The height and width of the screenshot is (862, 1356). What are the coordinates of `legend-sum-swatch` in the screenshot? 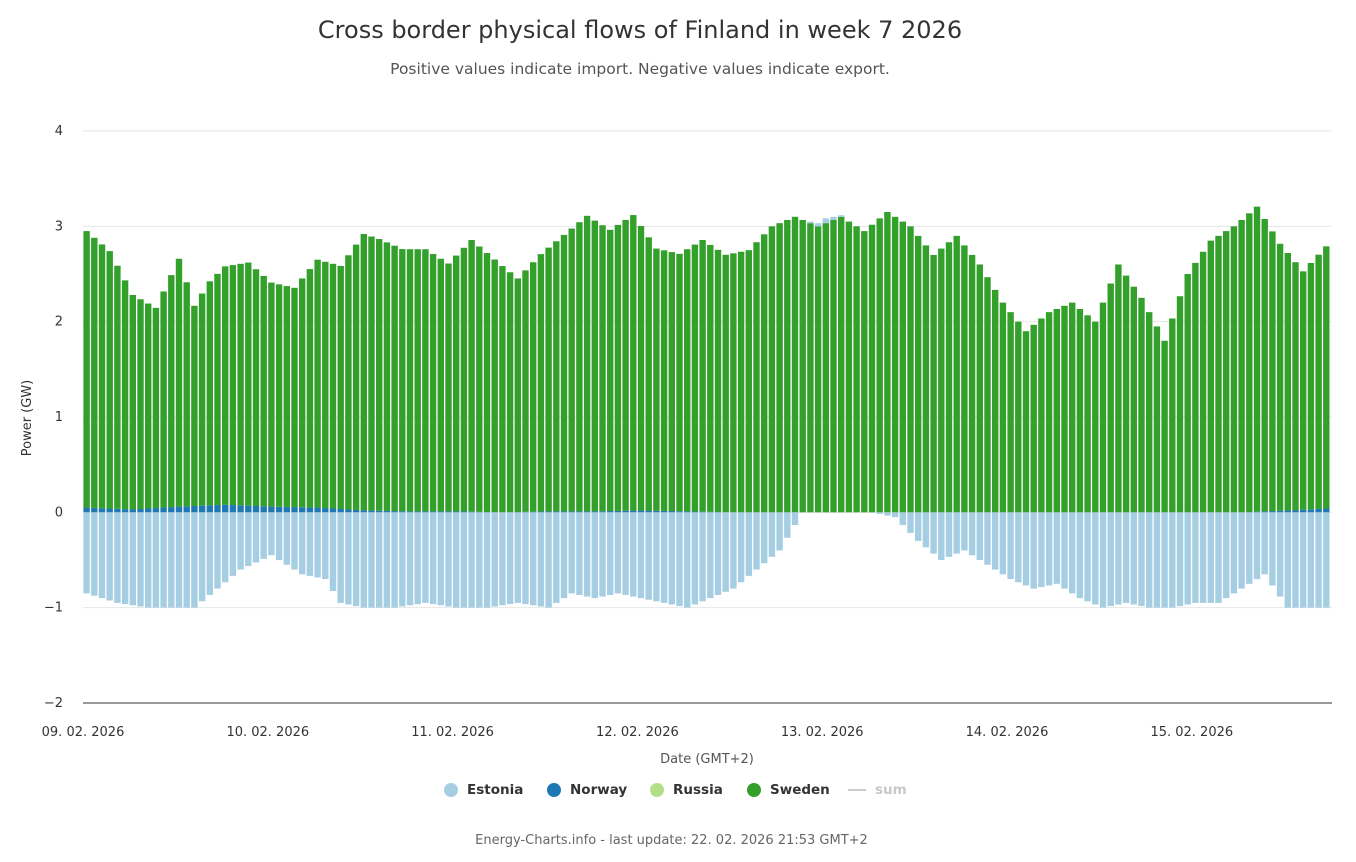 It's located at (857, 790).